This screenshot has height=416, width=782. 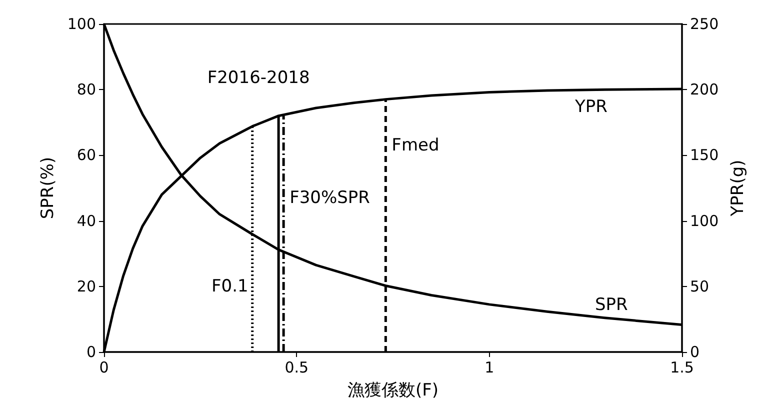 I want to click on y2-tick-label: 150, so click(x=704, y=155).